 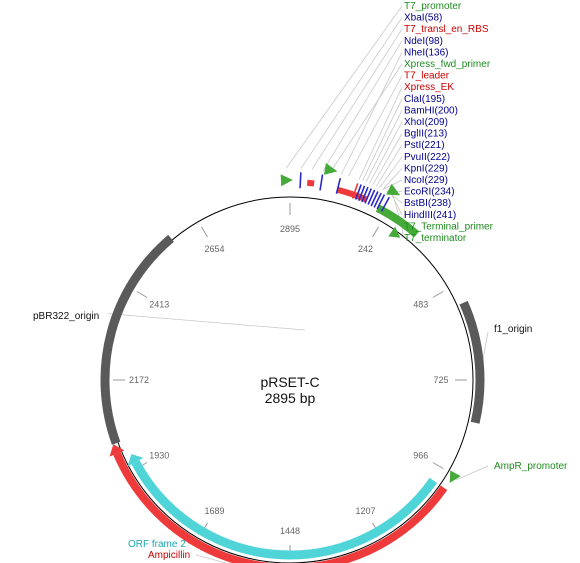 I want to click on tick-label: 1448, so click(x=290, y=531).